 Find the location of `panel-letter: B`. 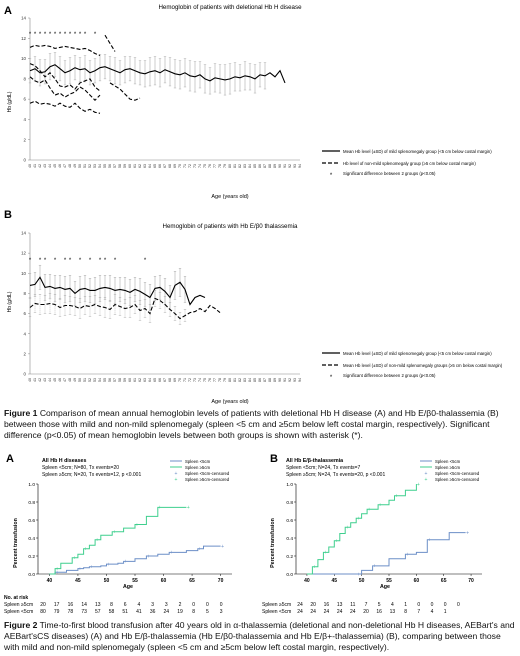

panel-letter: B is located at coordinates (8, 215).